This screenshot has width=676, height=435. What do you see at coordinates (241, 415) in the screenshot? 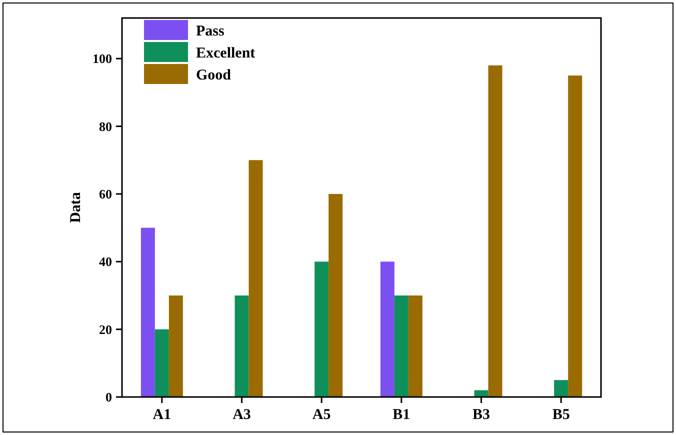
I see `x-tick-label: A3` at bounding box center [241, 415].